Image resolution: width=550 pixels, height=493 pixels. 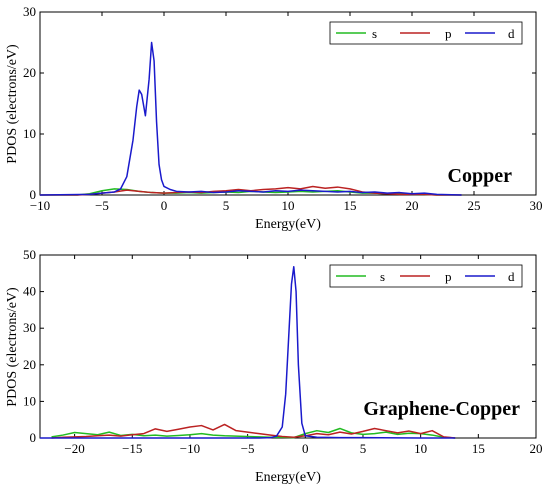 What do you see at coordinates (536, 205) in the screenshot?
I see `x-tick-label: 30` at bounding box center [536, 205].